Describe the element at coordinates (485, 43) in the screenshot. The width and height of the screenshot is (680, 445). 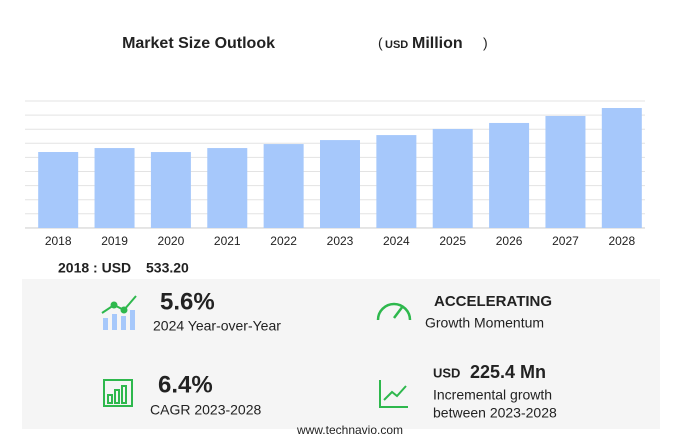
I see `unit-close: )` at that location.